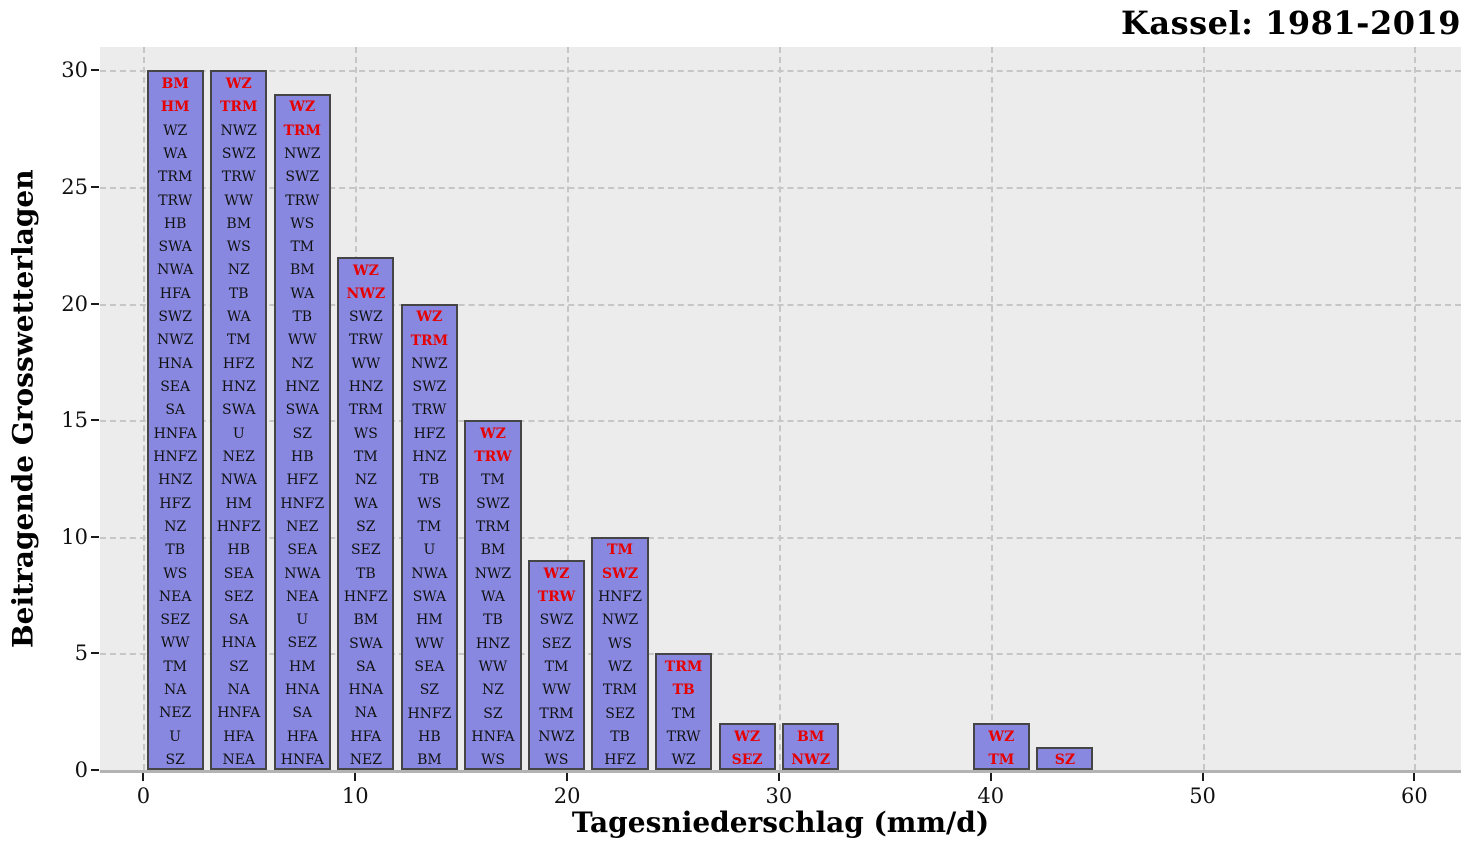  I want to click on x-axis-label: Tagesniederschlag (mm/d), so click(780, 822).